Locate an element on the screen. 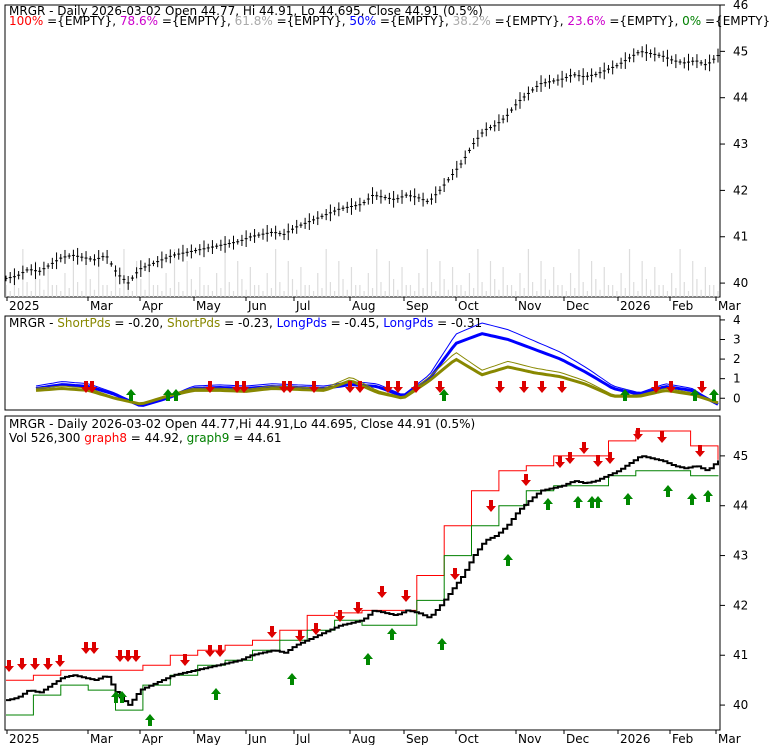  pds-y-axis: 0 1 2 3 4 is located at coordinates (730, 359).